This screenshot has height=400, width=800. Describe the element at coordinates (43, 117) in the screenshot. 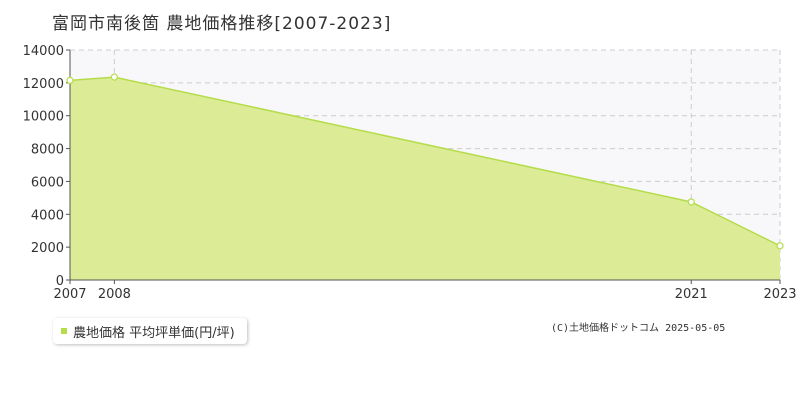

I see `y-tick-label: 10000` at that location.